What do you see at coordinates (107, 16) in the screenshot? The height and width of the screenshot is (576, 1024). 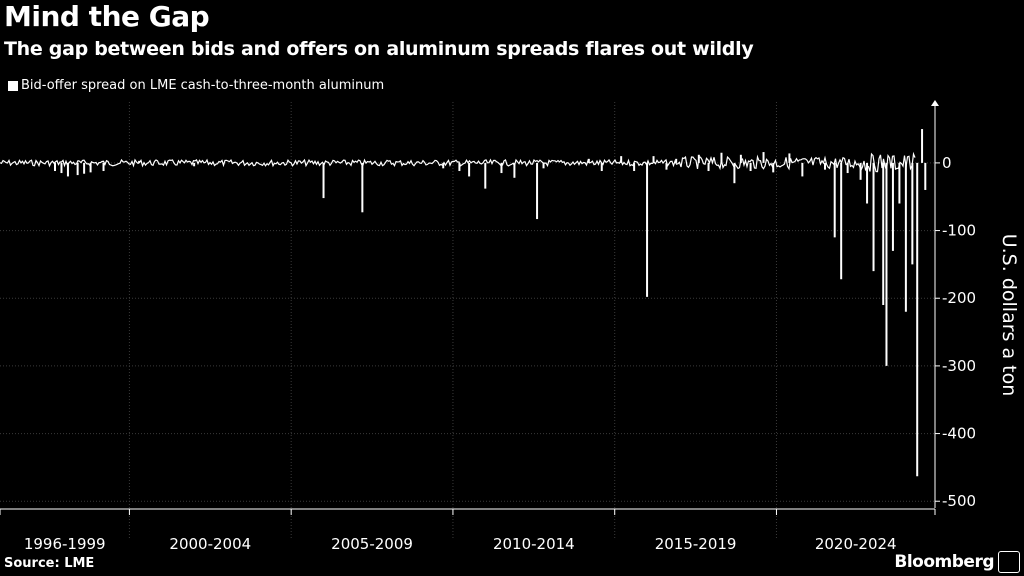 I see `chart-title: Mind the Gap` at bounding box center [107, 16].